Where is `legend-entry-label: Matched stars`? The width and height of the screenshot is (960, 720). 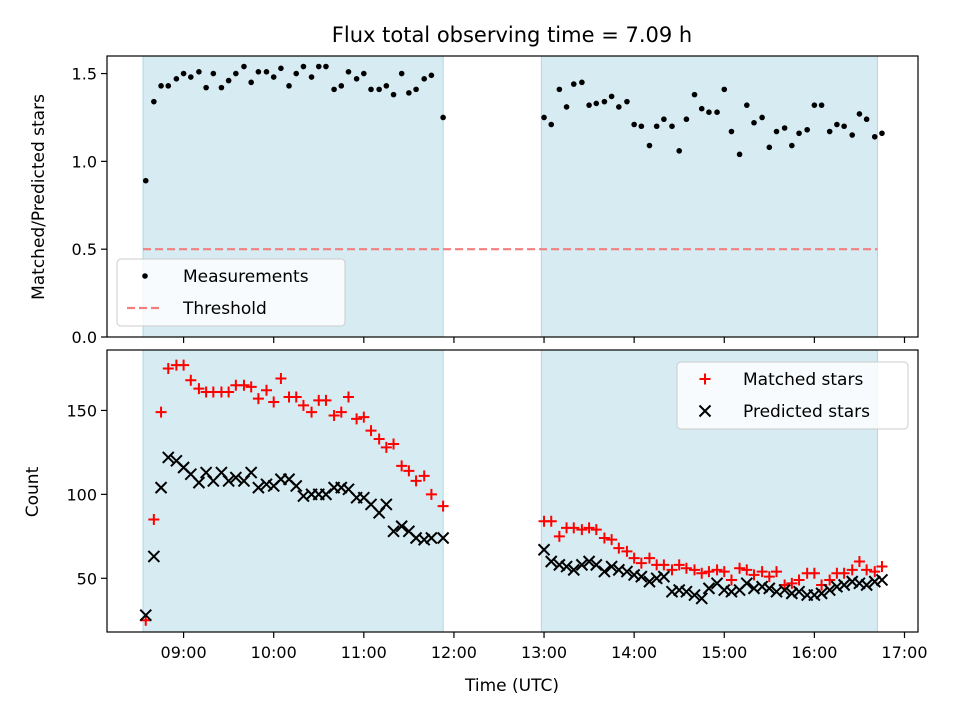
legend-entry-label: Matched stars is located at coordinates (803, 380).